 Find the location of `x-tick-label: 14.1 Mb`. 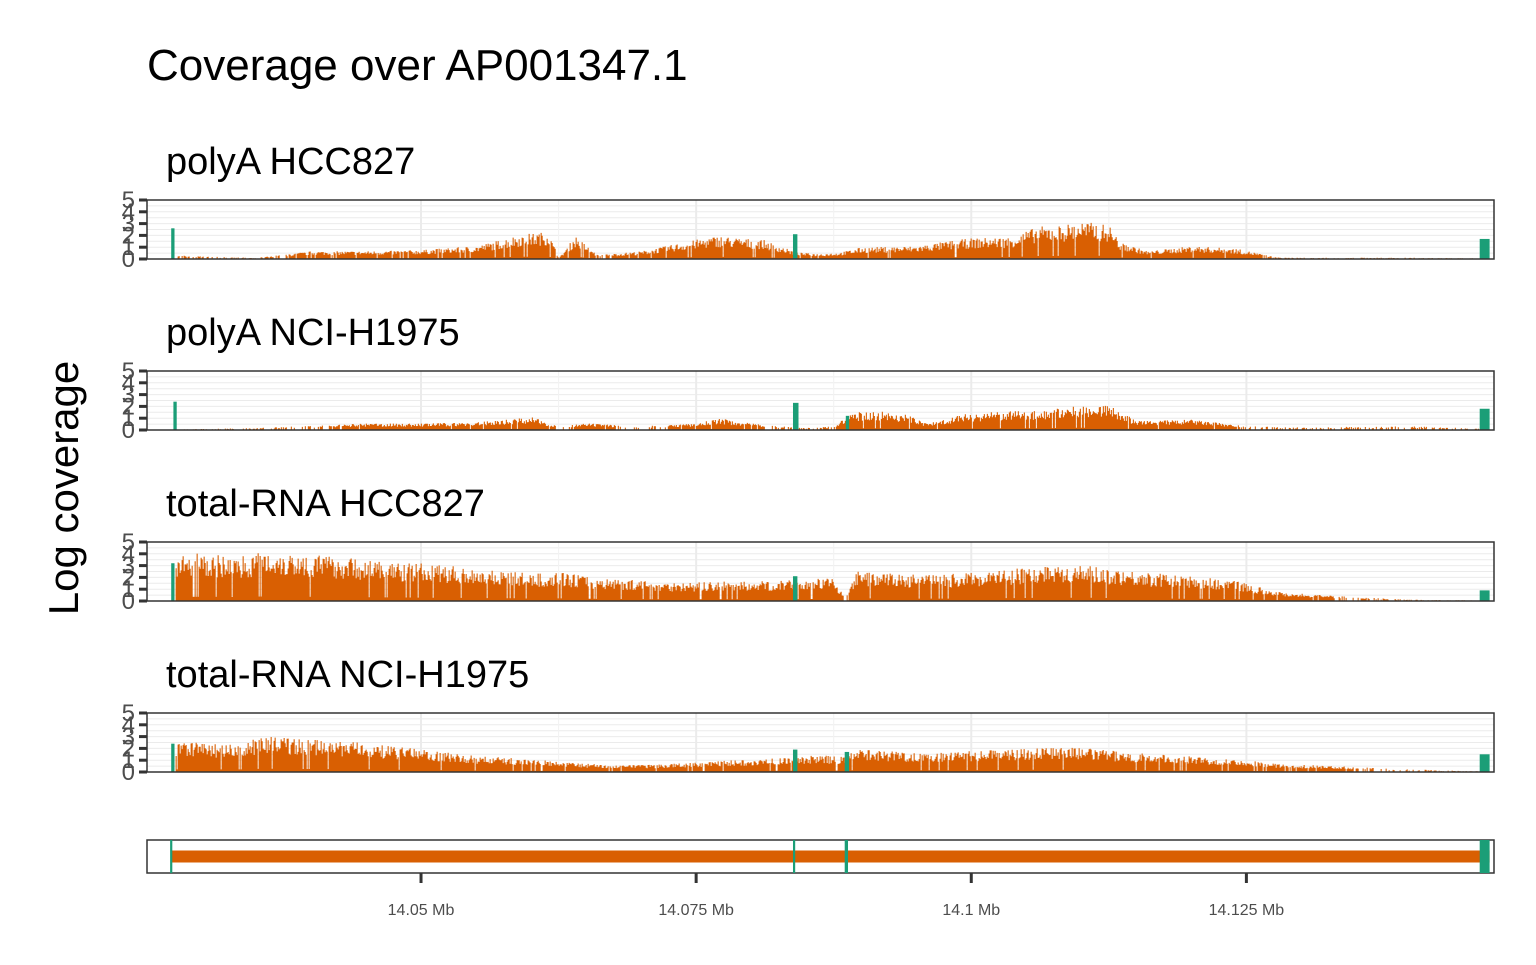

x-tick-label: 14.1 Mb is located at coordinates (971, 910).